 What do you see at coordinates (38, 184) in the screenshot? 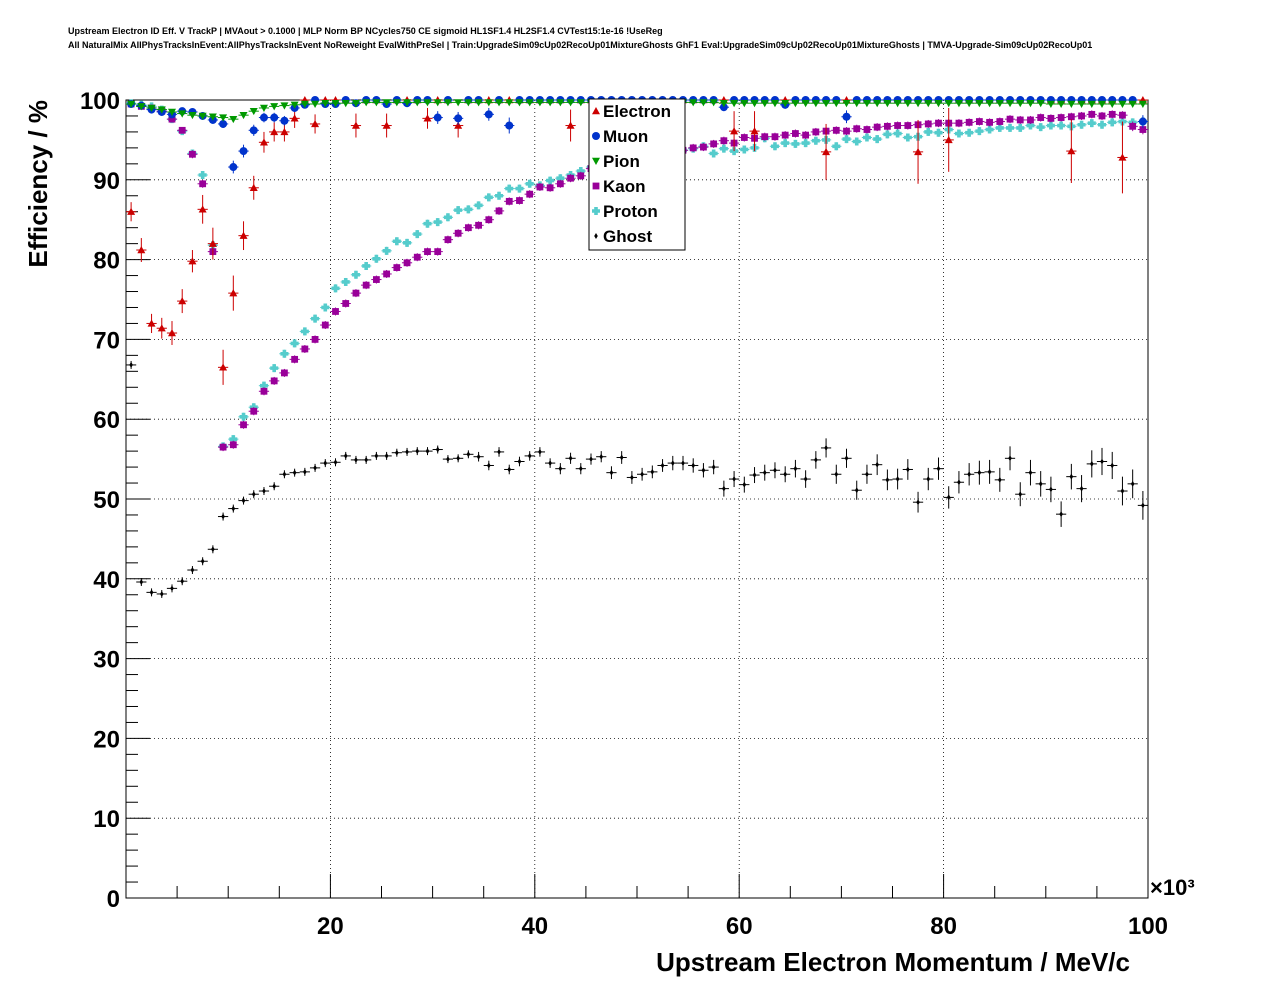
I see `y-axis-title: Efficiency / %` at bounding box center [38, 184].